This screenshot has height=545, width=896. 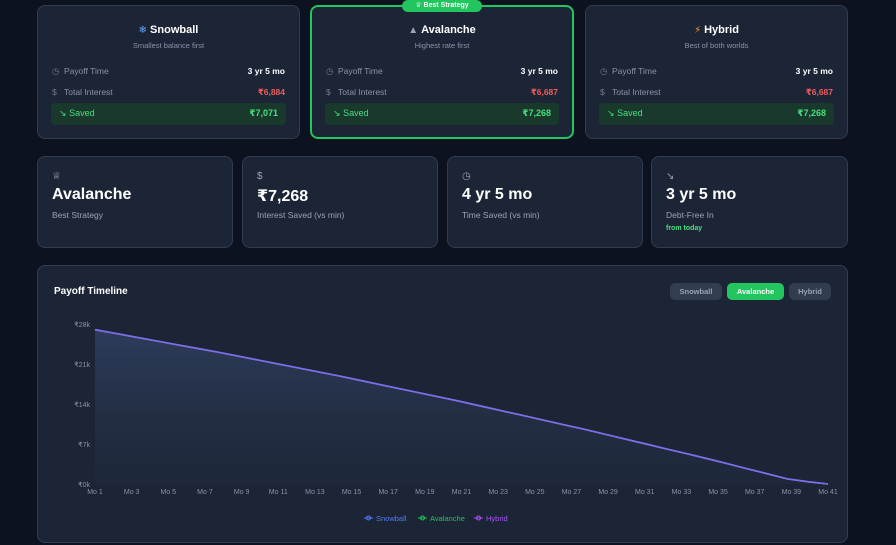 What do you see at coordinates (442, 45) in the screenshot?
I see `strategy-subtitle: Highest rate first` at bounding box center [442, 45].